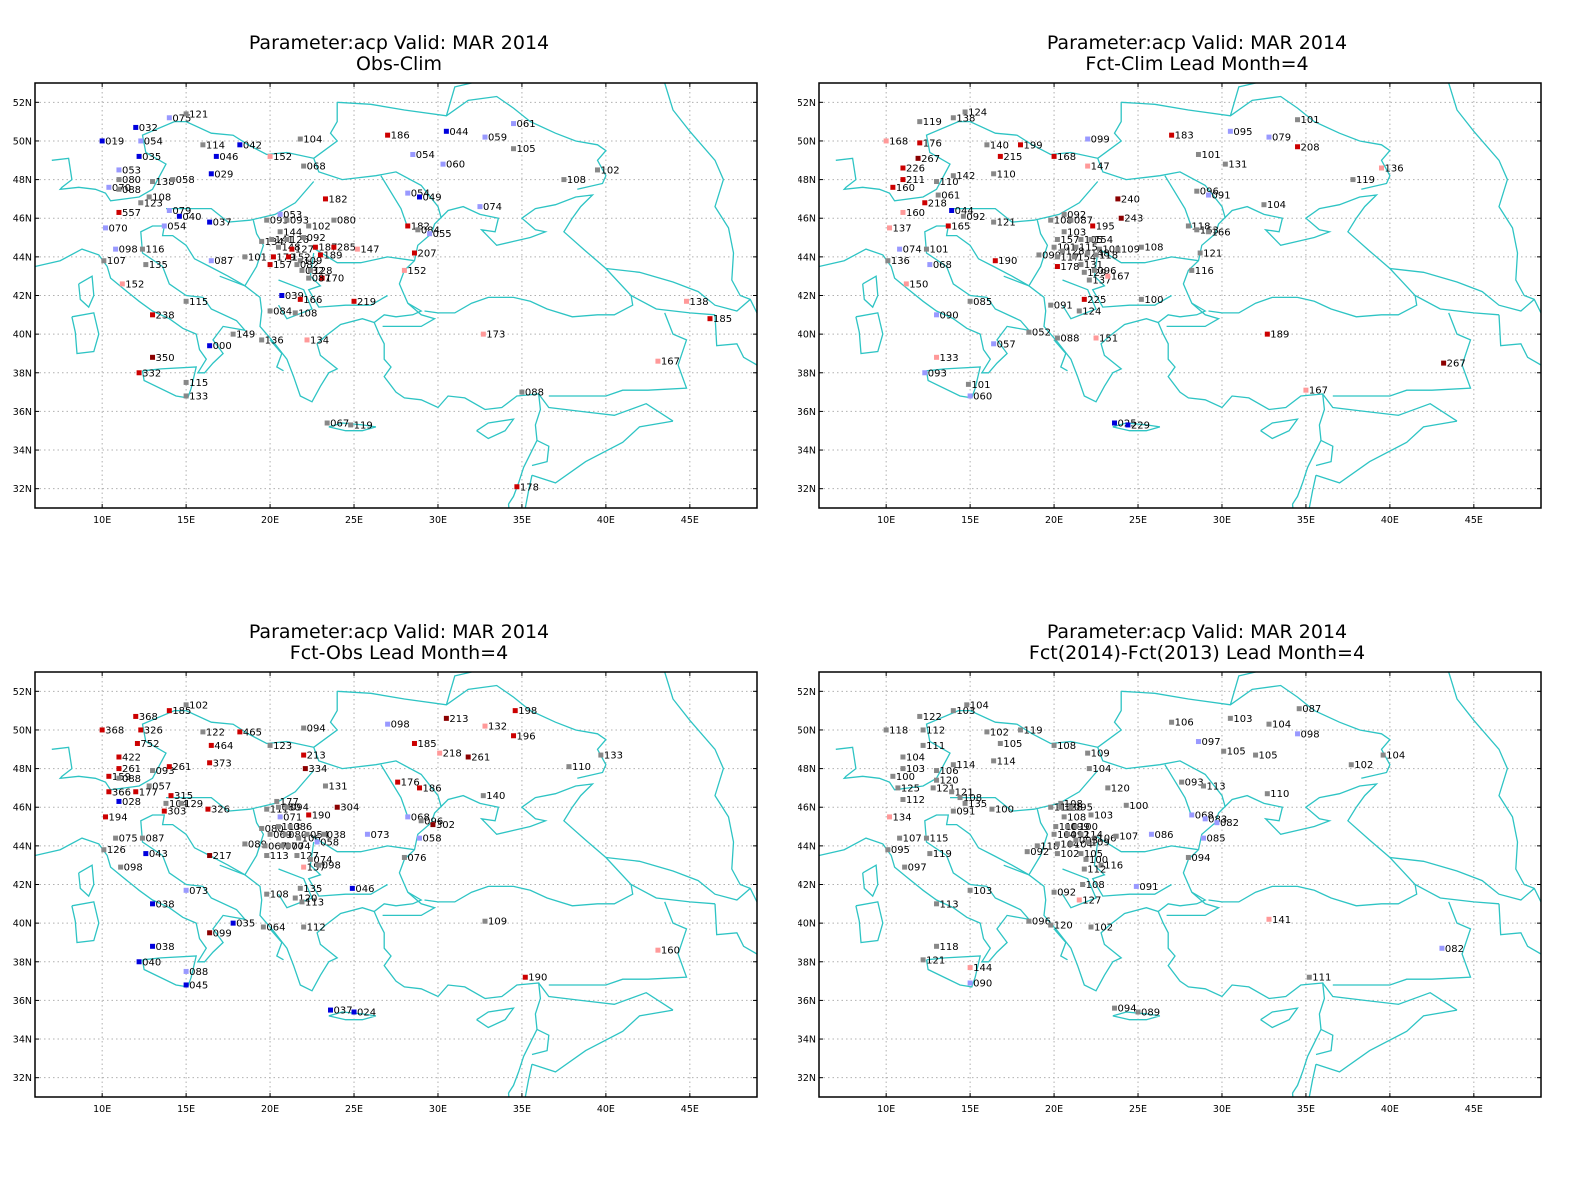  Describe the element at coordinates (1105, 226) in the screenshot. I see `station-value: 195` at that location.